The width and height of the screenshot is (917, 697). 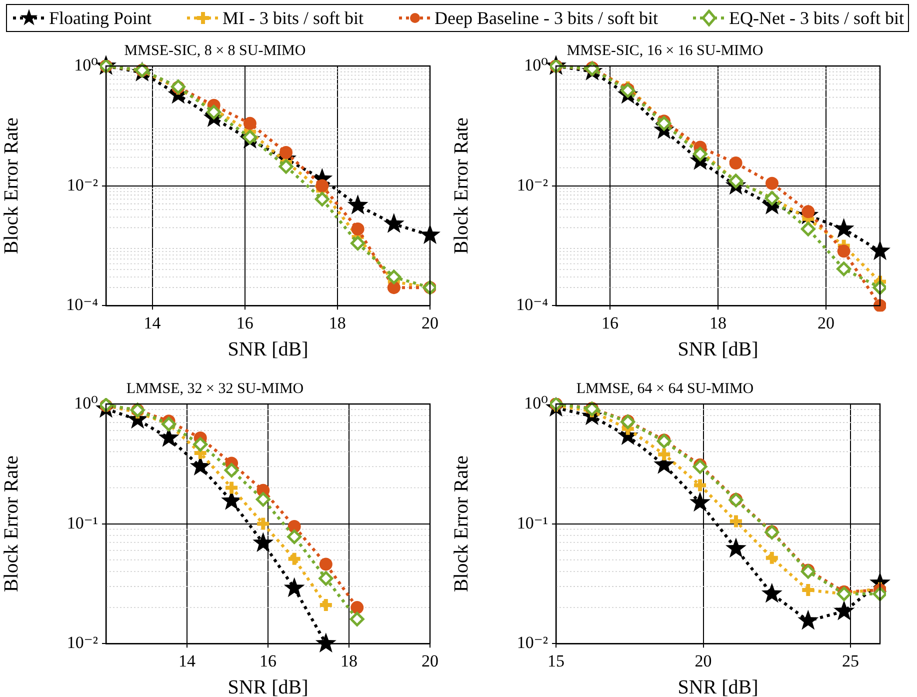 I want to click on chart-title: MMSE-SIC, 16 × 16 SU-MIMO, so click(x=665, y=50).